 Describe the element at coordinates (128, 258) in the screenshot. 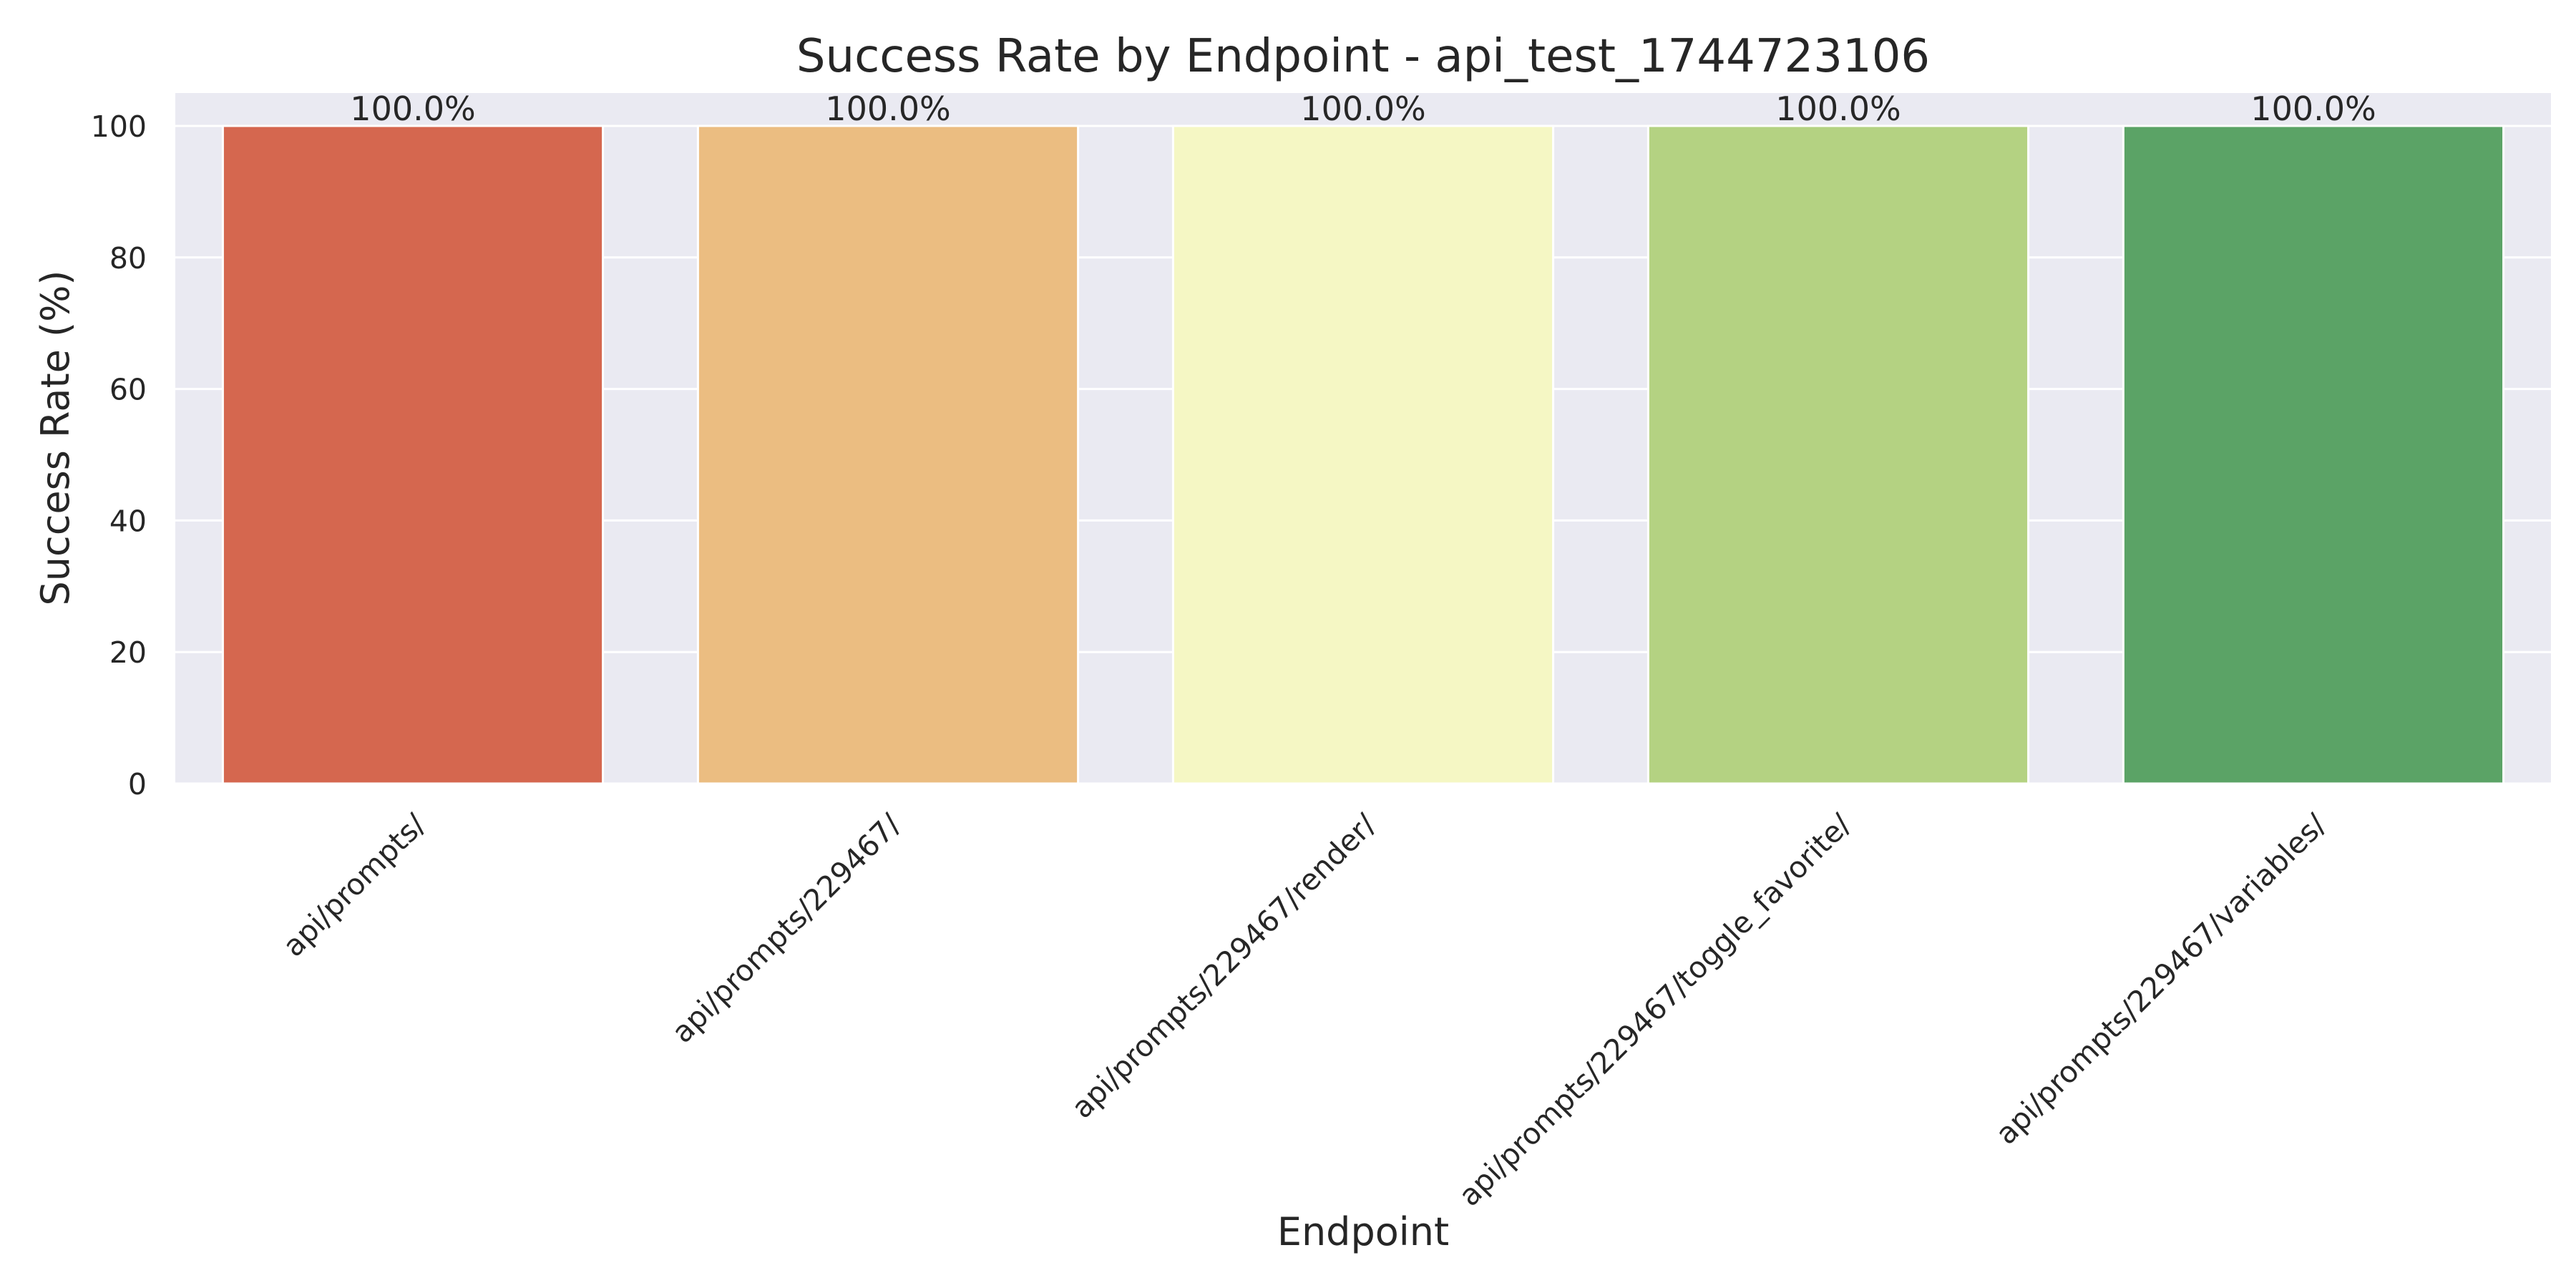

I see `y-tick-label: 80` at that location.